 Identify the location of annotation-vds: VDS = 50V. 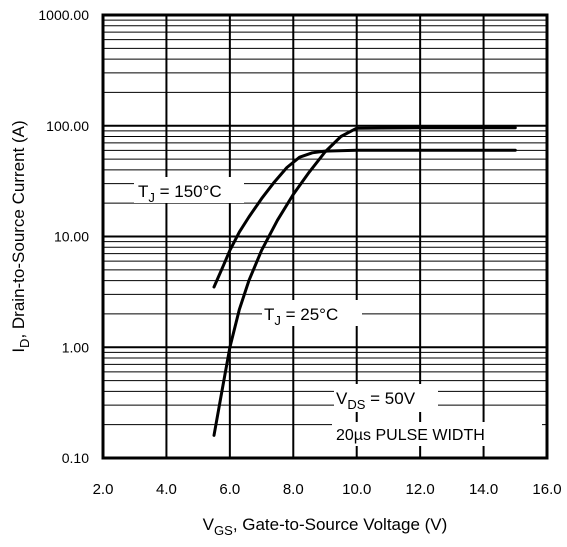
(376, 400).